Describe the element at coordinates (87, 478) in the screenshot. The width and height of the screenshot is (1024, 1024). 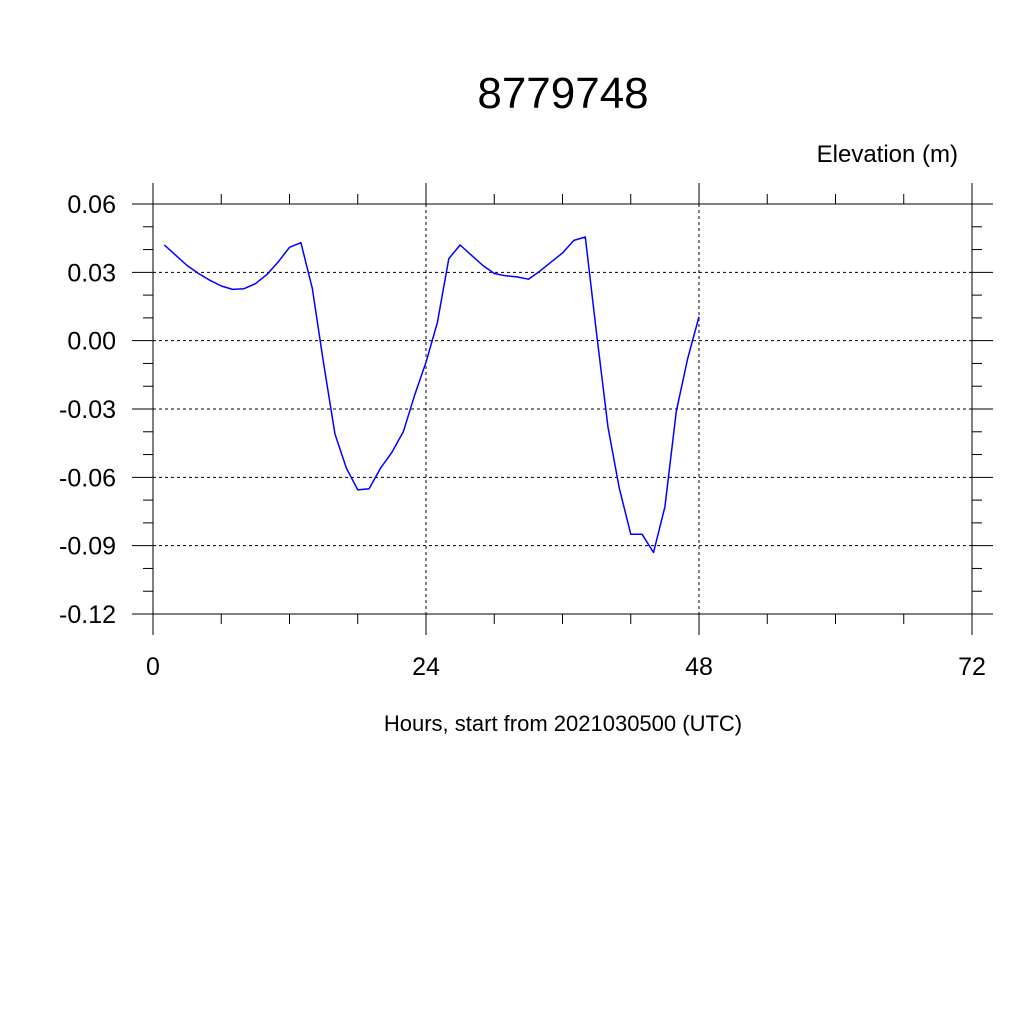
I see `y-tick-label: -0.06` at that location.